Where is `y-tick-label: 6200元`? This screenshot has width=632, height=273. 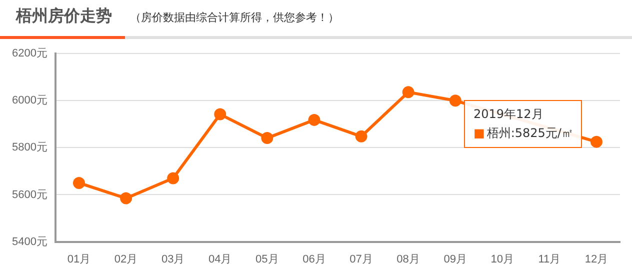
y-tick-label: 6200元 is located at coordinates (30, 54).